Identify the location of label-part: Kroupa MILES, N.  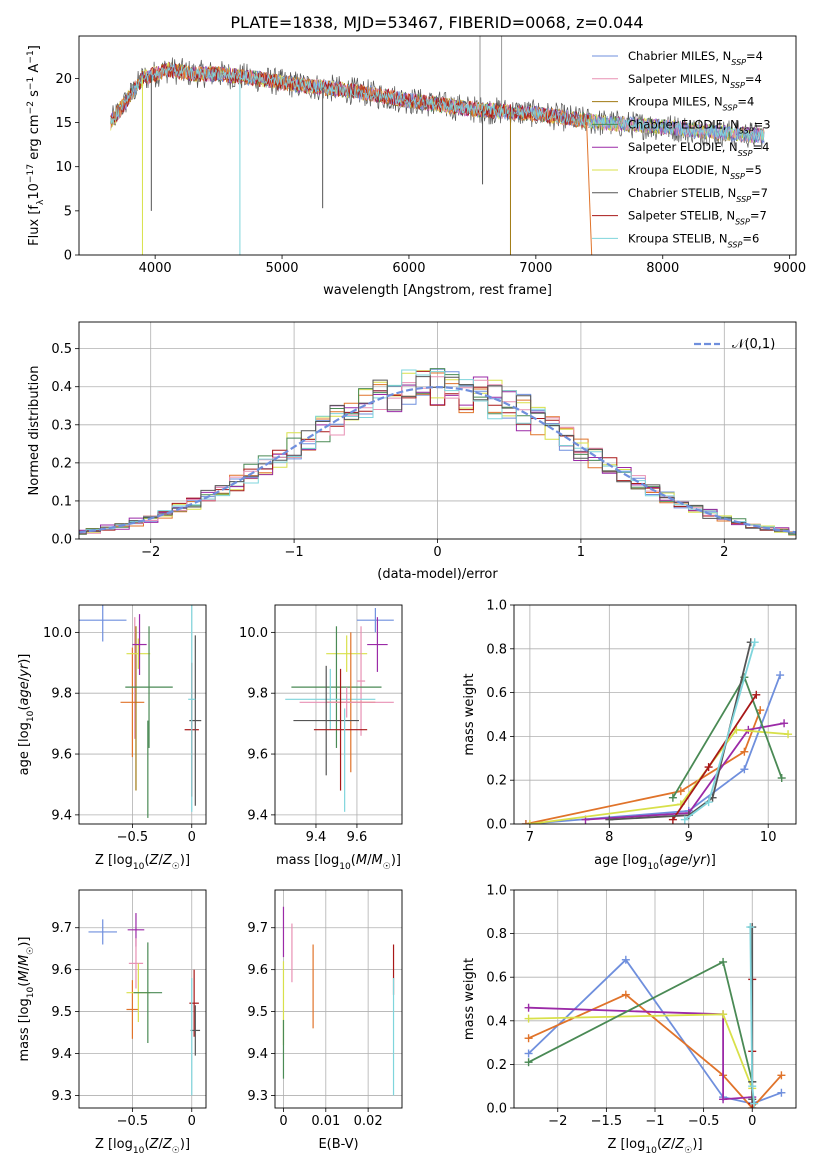
(675, 102).